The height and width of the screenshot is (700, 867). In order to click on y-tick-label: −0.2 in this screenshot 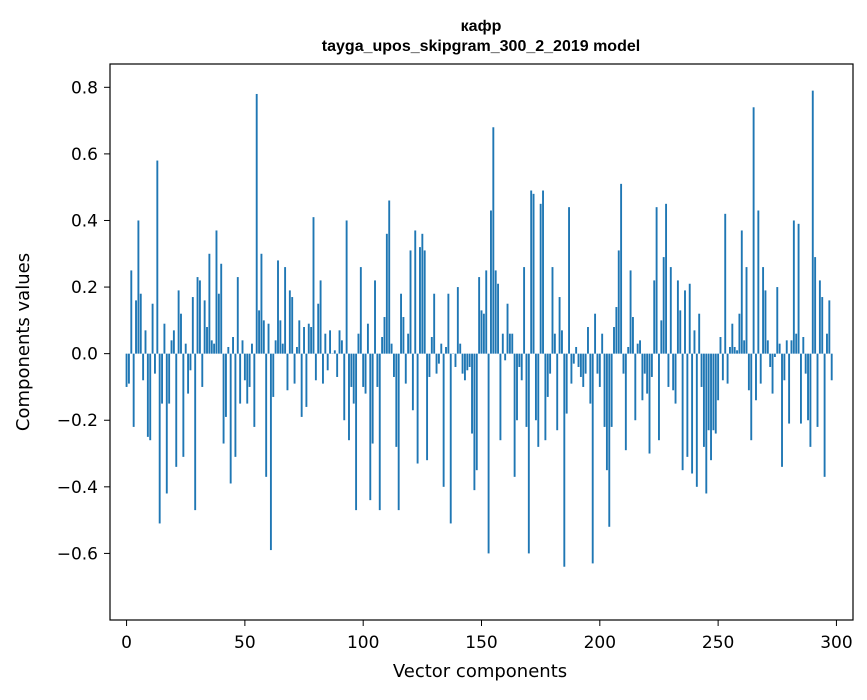, I will do `click(77, 421)`.